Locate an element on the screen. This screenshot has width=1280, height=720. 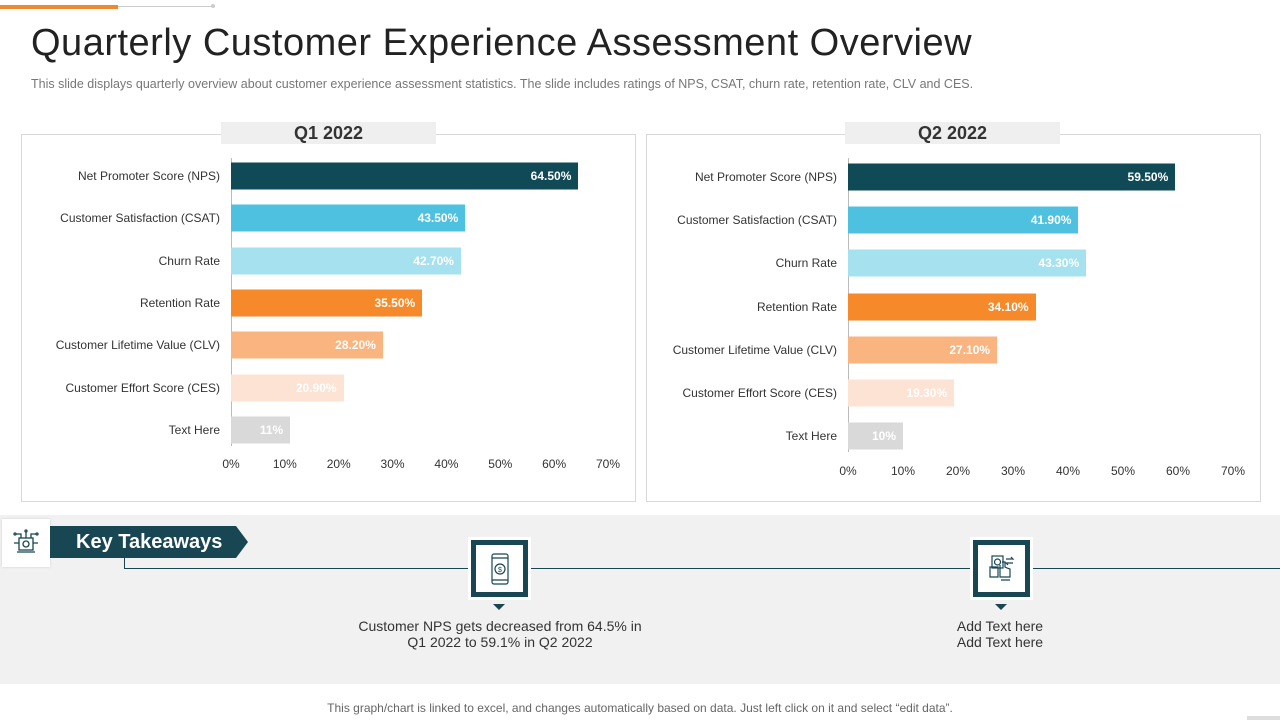
network-user-icon is located at coordinates (26, 543).